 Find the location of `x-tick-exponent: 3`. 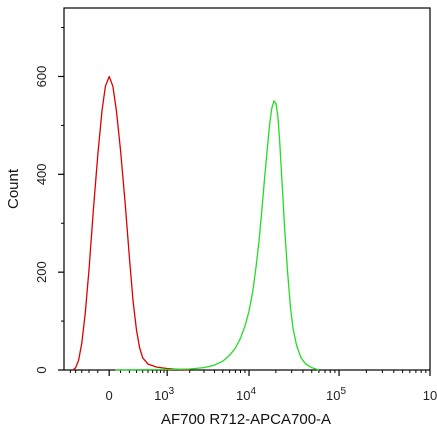

x-tick-exponent: 3 is located at coordinates (172, 391).